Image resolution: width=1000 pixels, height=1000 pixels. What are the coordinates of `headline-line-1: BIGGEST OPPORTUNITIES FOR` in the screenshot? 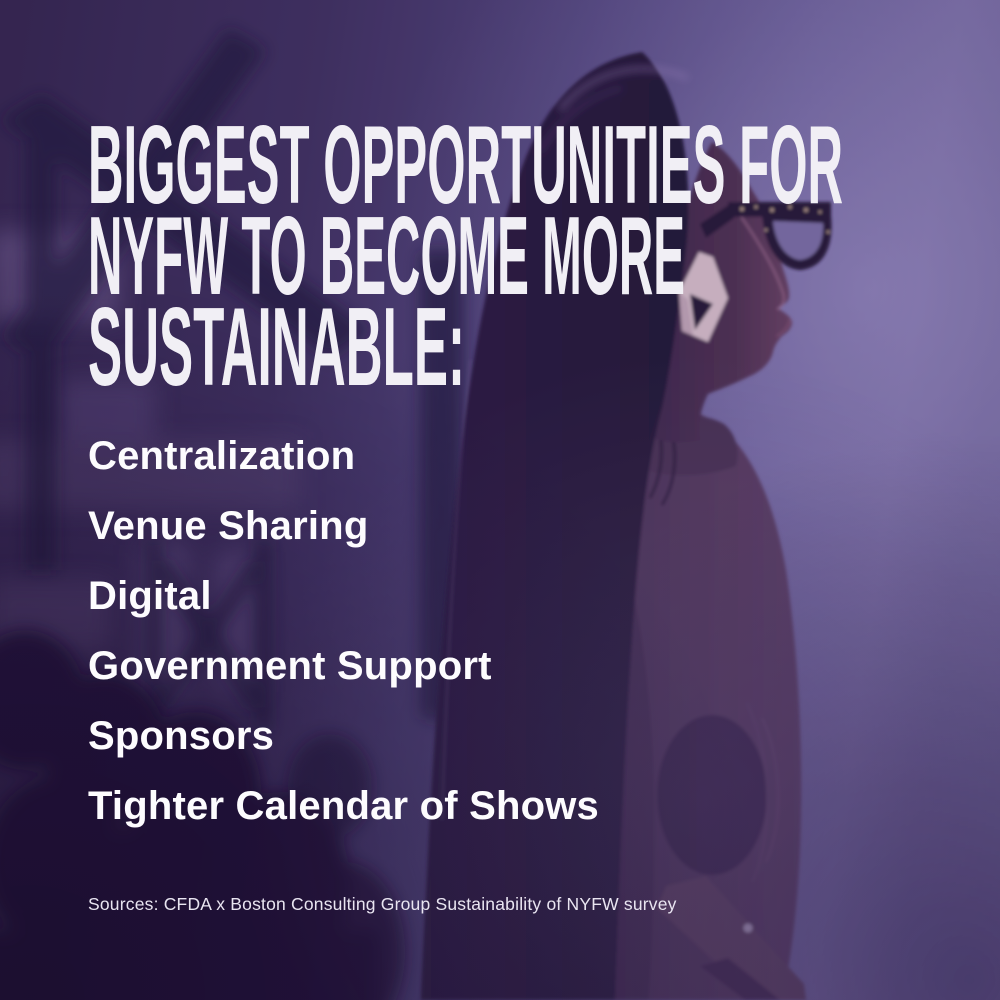 It's located at (466, 165).